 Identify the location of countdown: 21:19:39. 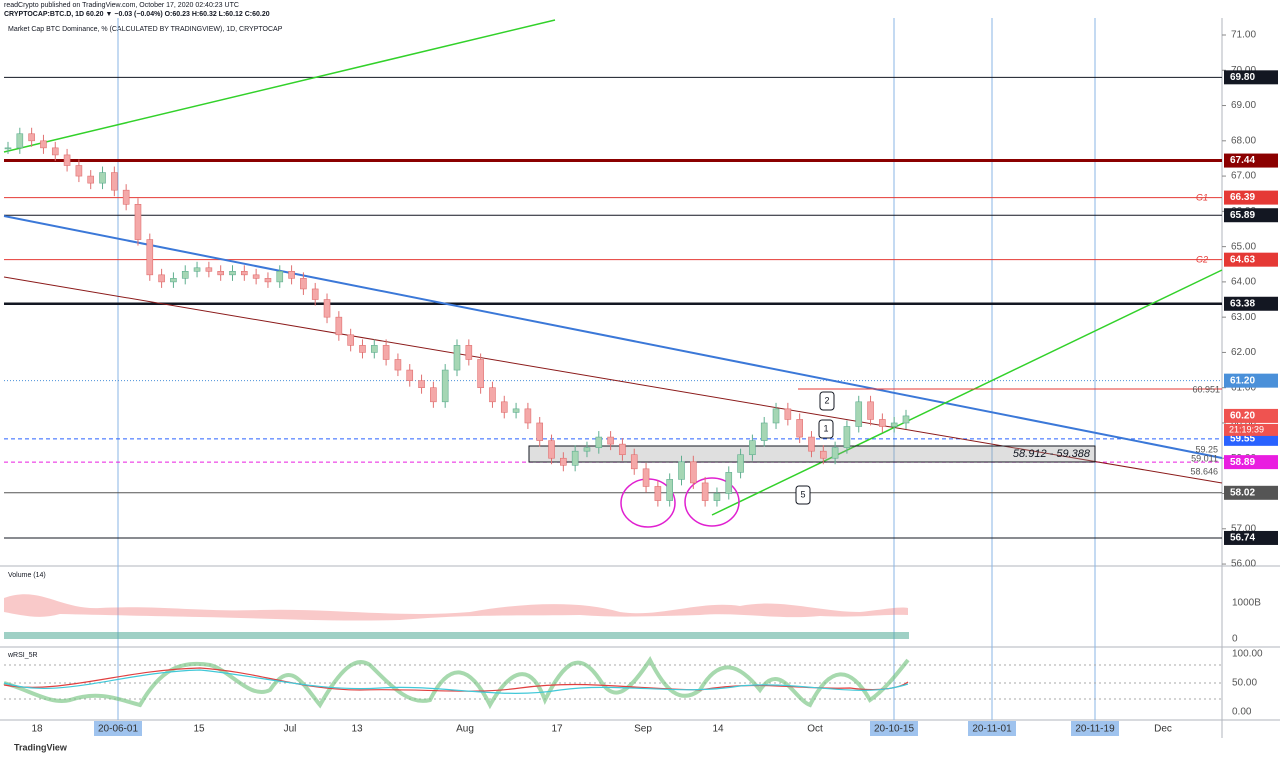
(1246, 429).